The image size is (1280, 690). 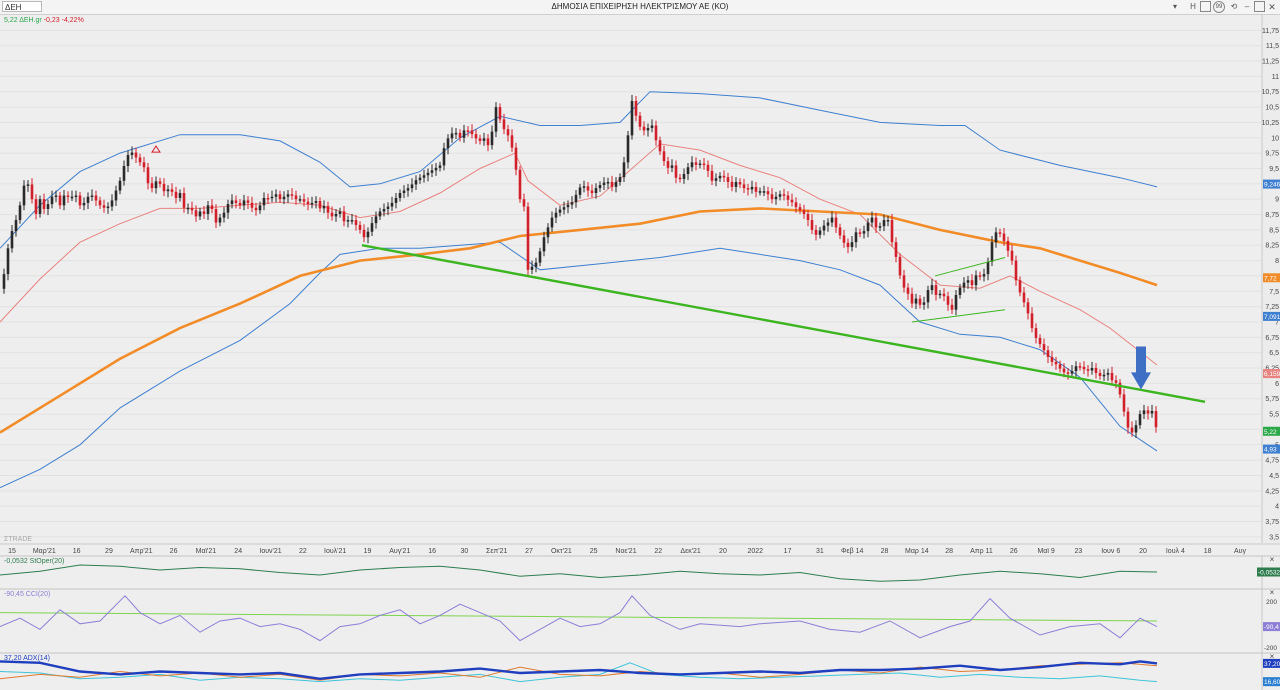 What do you see at coordinates (27, 658) in the screenshot?
I see `adx-label: 37,20 ADX(14)` at bounding box center [27, 658].